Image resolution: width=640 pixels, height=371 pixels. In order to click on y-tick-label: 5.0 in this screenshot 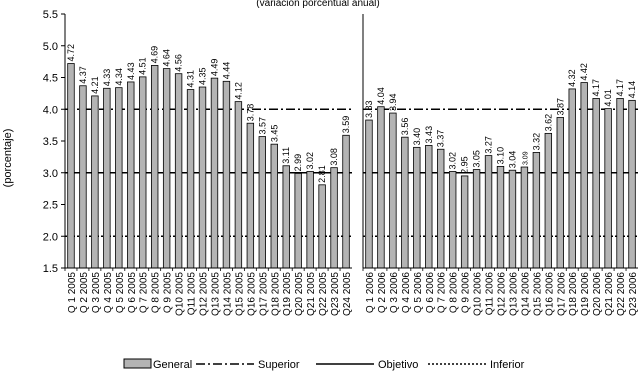, I will do `click(50, 47)`.